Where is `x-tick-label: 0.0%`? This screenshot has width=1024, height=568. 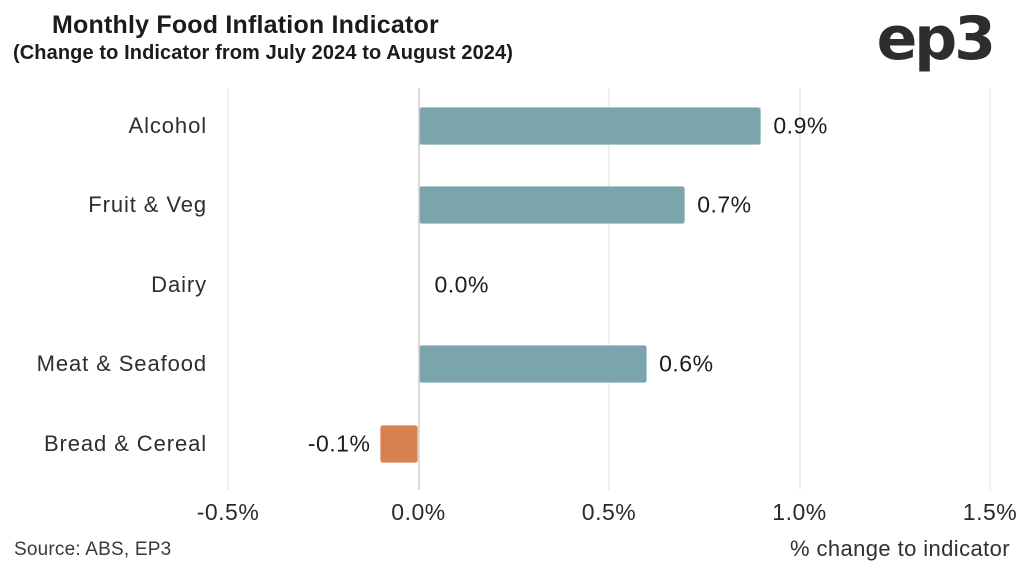
x-tick-label: 0.0% is located at coordinates (418, 512).